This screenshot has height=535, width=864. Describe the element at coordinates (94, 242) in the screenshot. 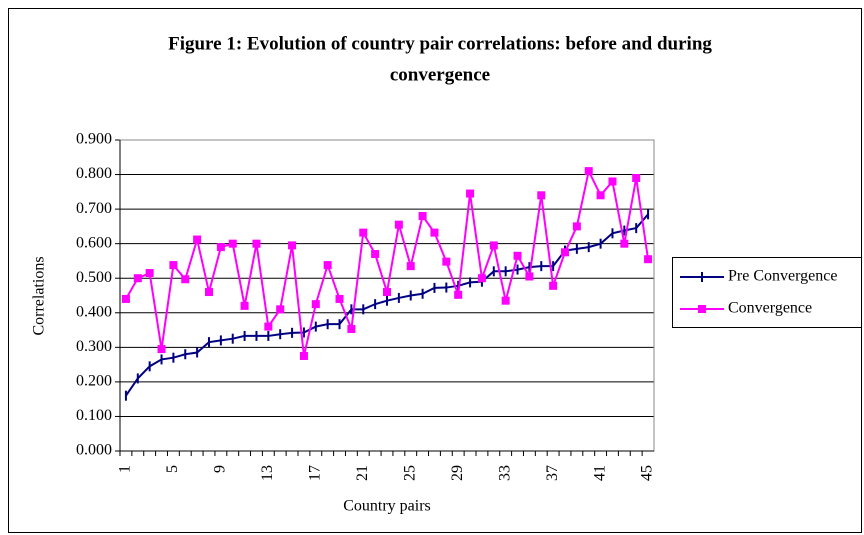

I see `y-tick-label: 0.600` at that location.